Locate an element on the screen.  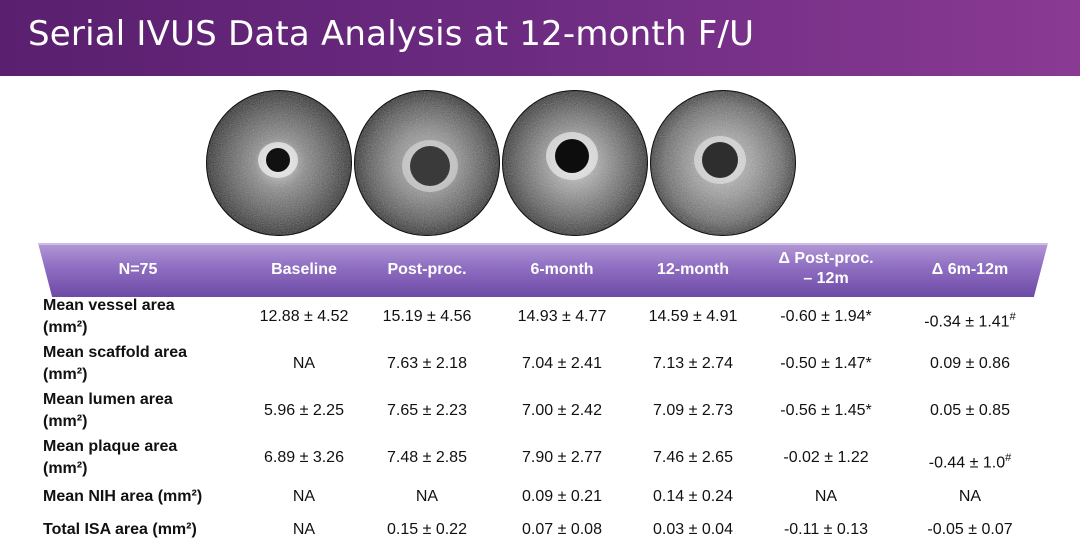
table-cell: 0.09 ± 0.21 is located at coordinates (562, 496).